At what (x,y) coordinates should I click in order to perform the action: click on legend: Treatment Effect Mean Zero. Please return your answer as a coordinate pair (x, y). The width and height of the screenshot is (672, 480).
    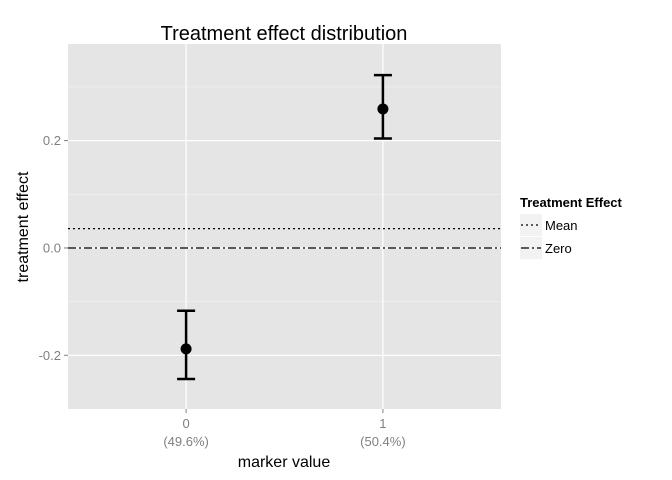
    Looking at the image, I should click on (571, 227).